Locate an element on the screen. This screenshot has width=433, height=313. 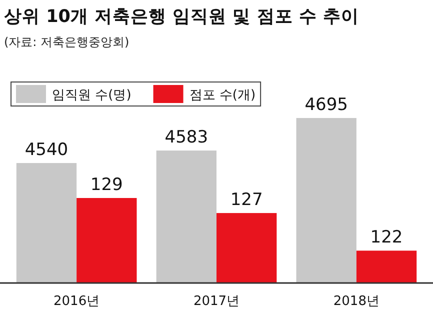
x-tick-label: 2017년 is located at coordinates (216, 301).